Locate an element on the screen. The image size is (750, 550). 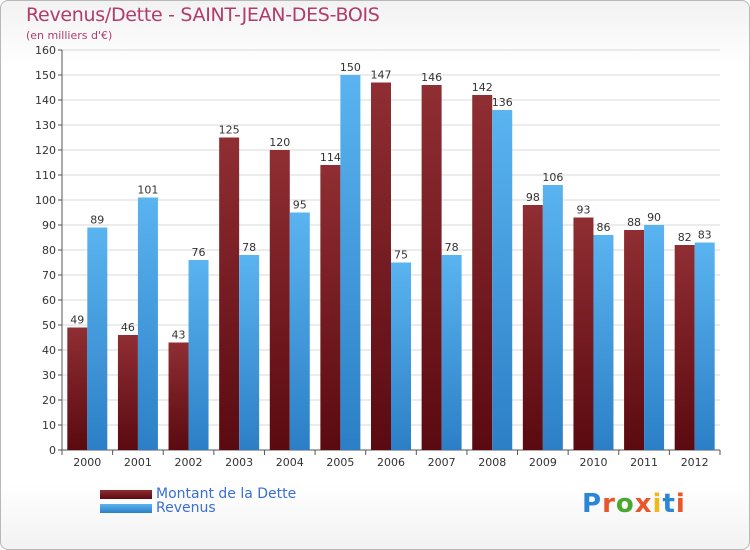
y-tick-label: 160 is located at coordinates (45, 50).